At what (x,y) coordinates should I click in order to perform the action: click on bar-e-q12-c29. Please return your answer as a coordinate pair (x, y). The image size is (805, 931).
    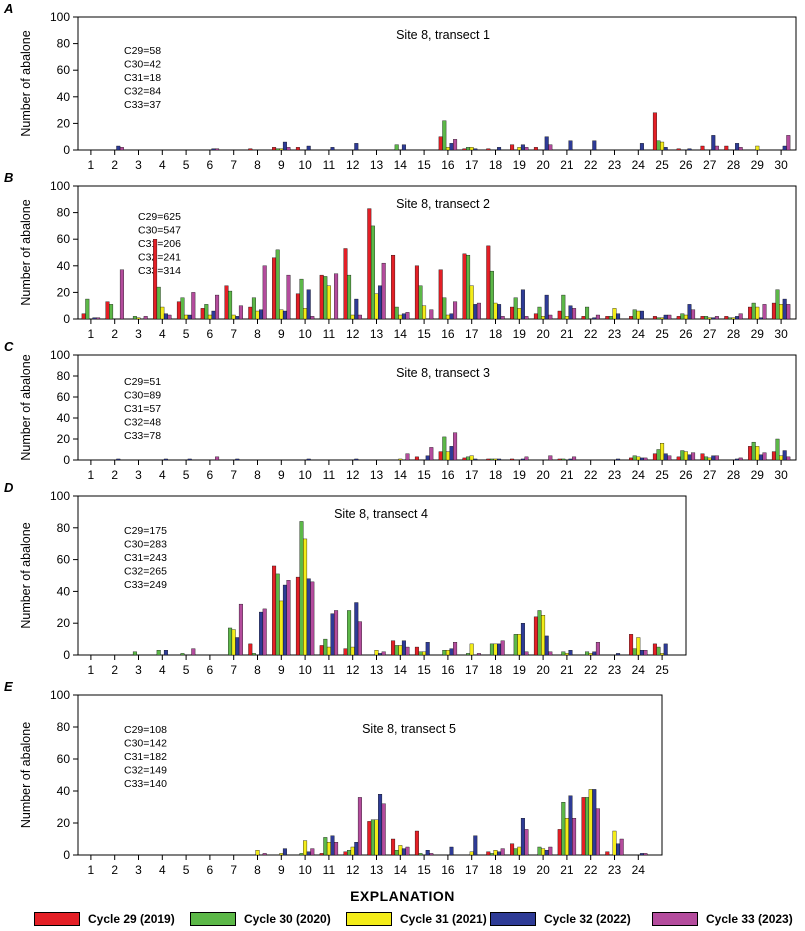
    Looking at the image, I should click on (345, 853).